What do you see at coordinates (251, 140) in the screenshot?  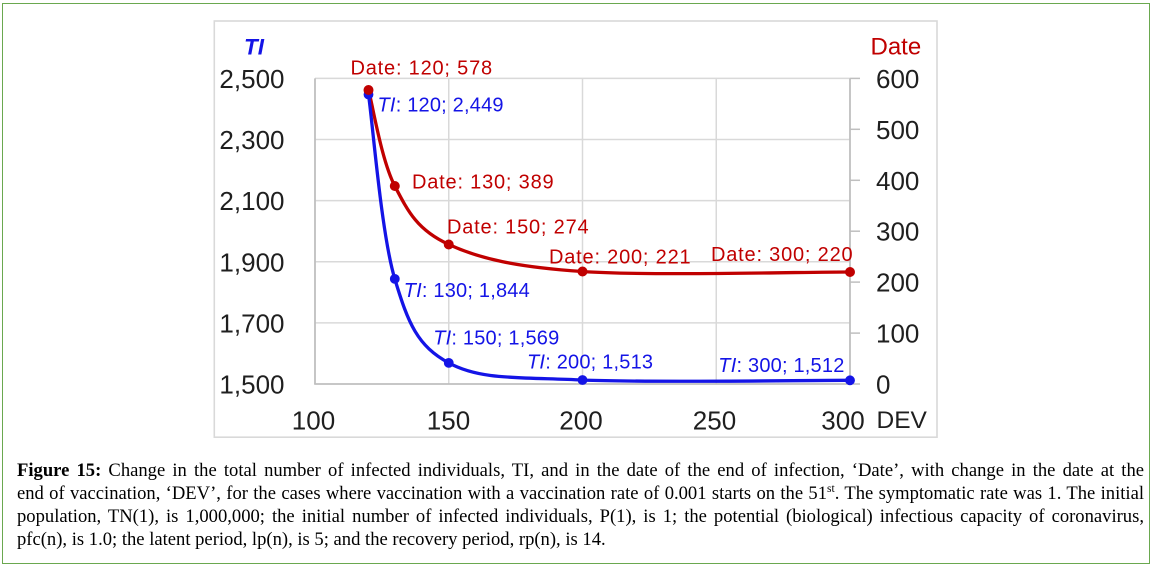 I see `svg-text: 2,300` at bounding box center [251, 140].